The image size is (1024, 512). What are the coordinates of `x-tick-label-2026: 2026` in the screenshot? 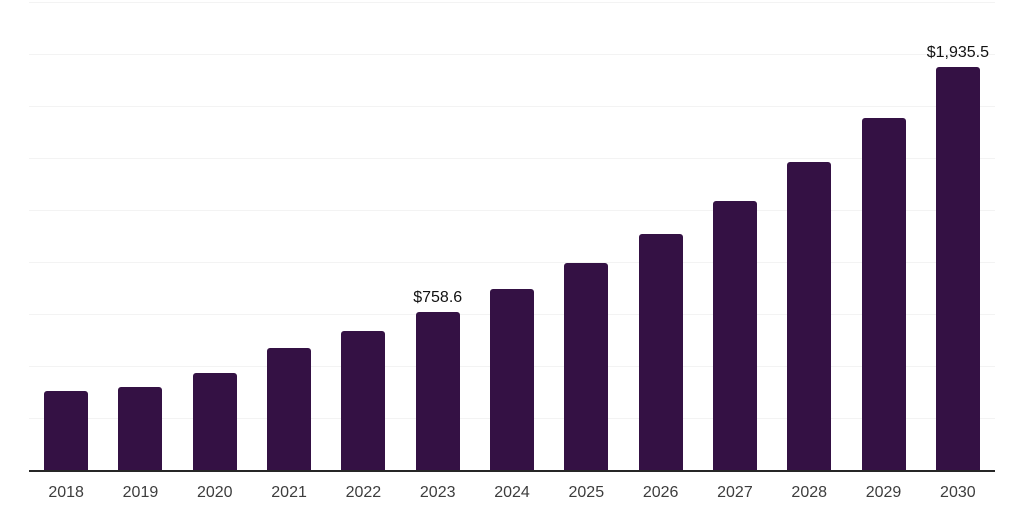 It's located at (660, 492).